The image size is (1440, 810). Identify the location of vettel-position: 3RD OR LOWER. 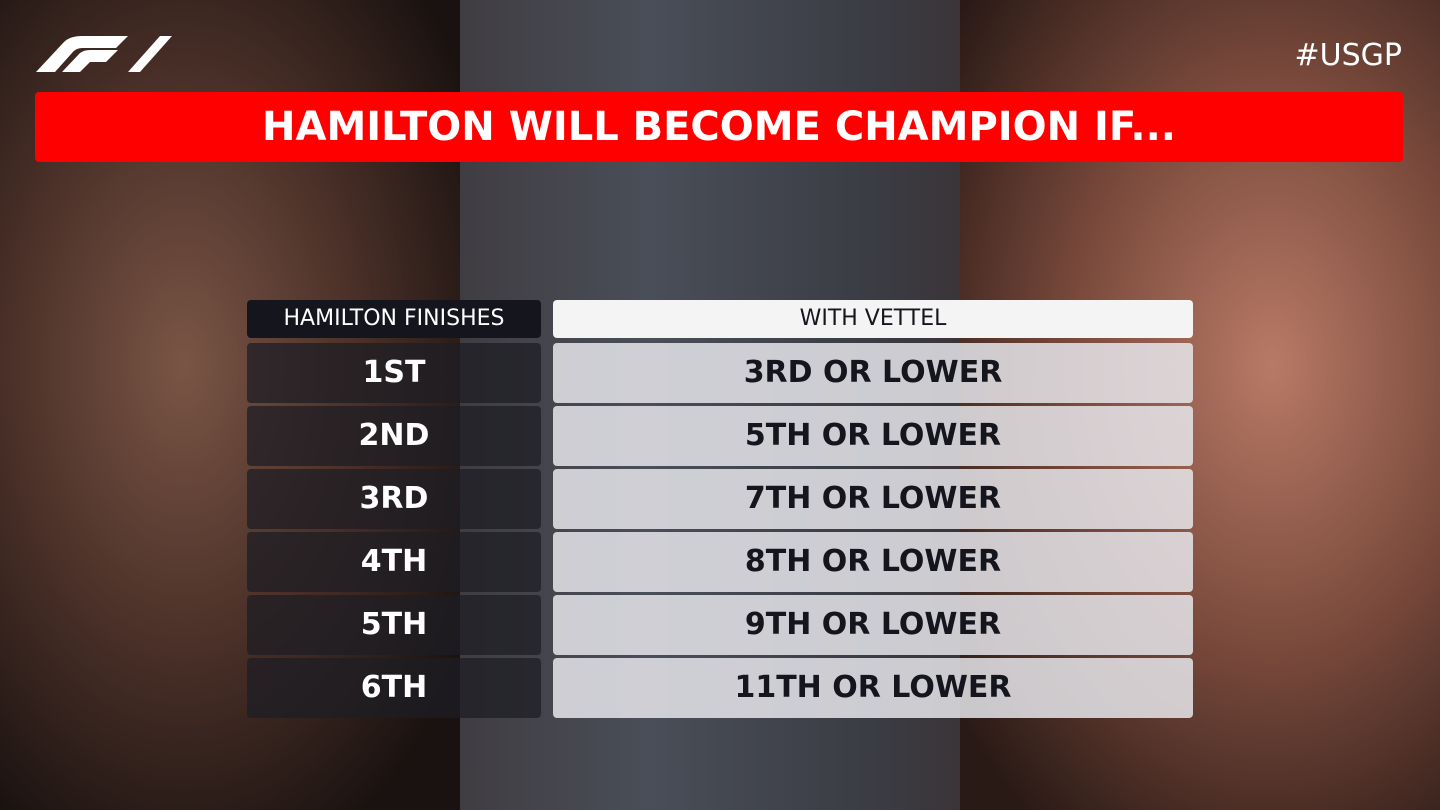
(873, 373).